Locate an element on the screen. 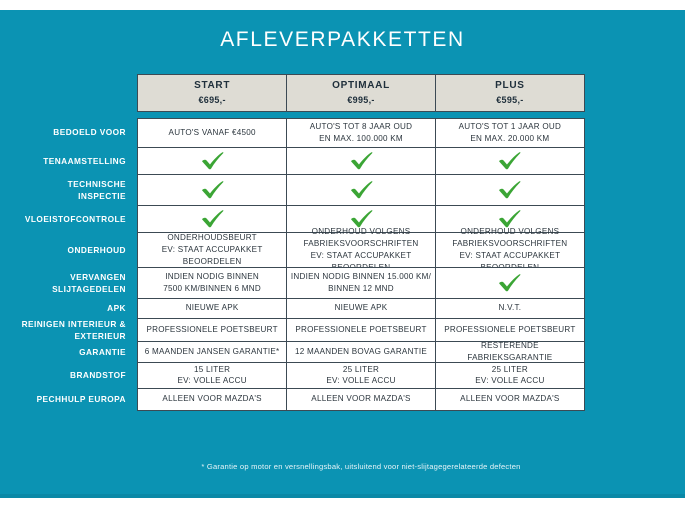 The width and height of the screenshot is (685, 514). package-header-optimaal: OPTIMAAL €995,- is located at coordinates (361, 93).